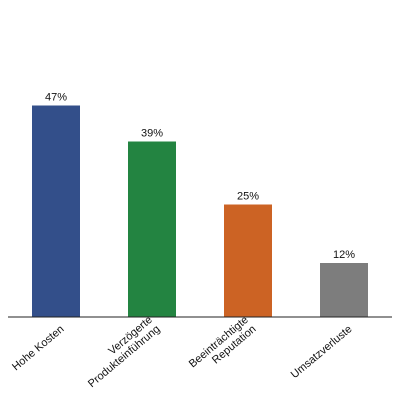 This screenshot has height=400, width=401. I want to click on value-label-1: 47%, so click(56, 98).